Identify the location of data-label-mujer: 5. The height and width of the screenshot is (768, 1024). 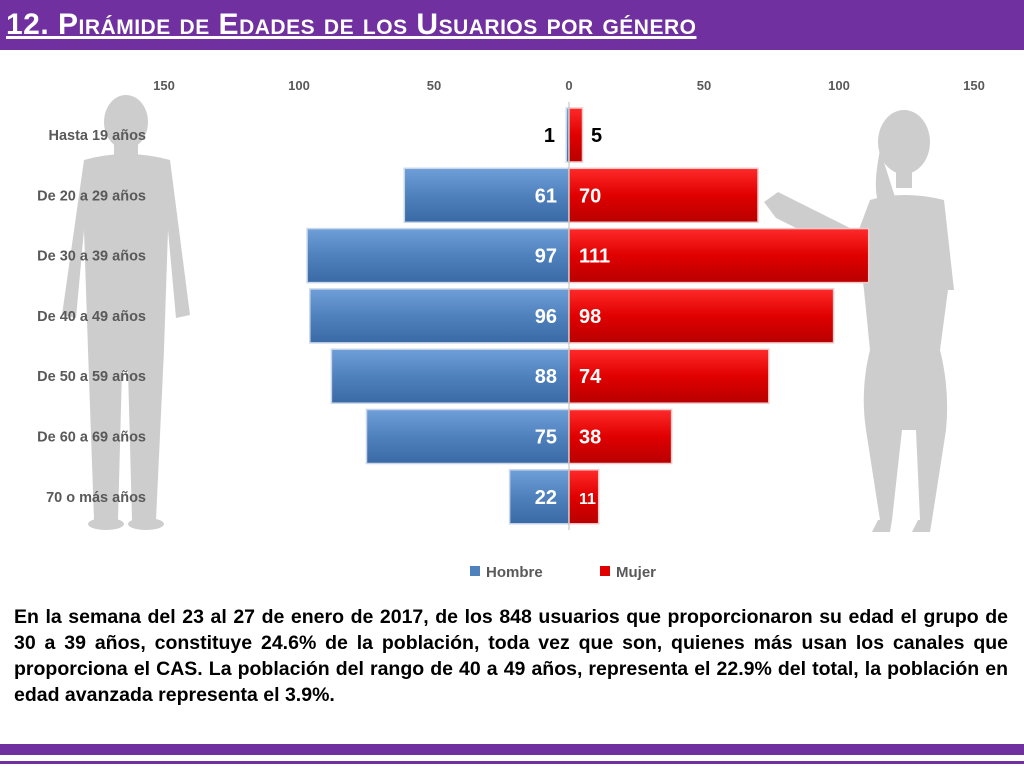
(596, 136).